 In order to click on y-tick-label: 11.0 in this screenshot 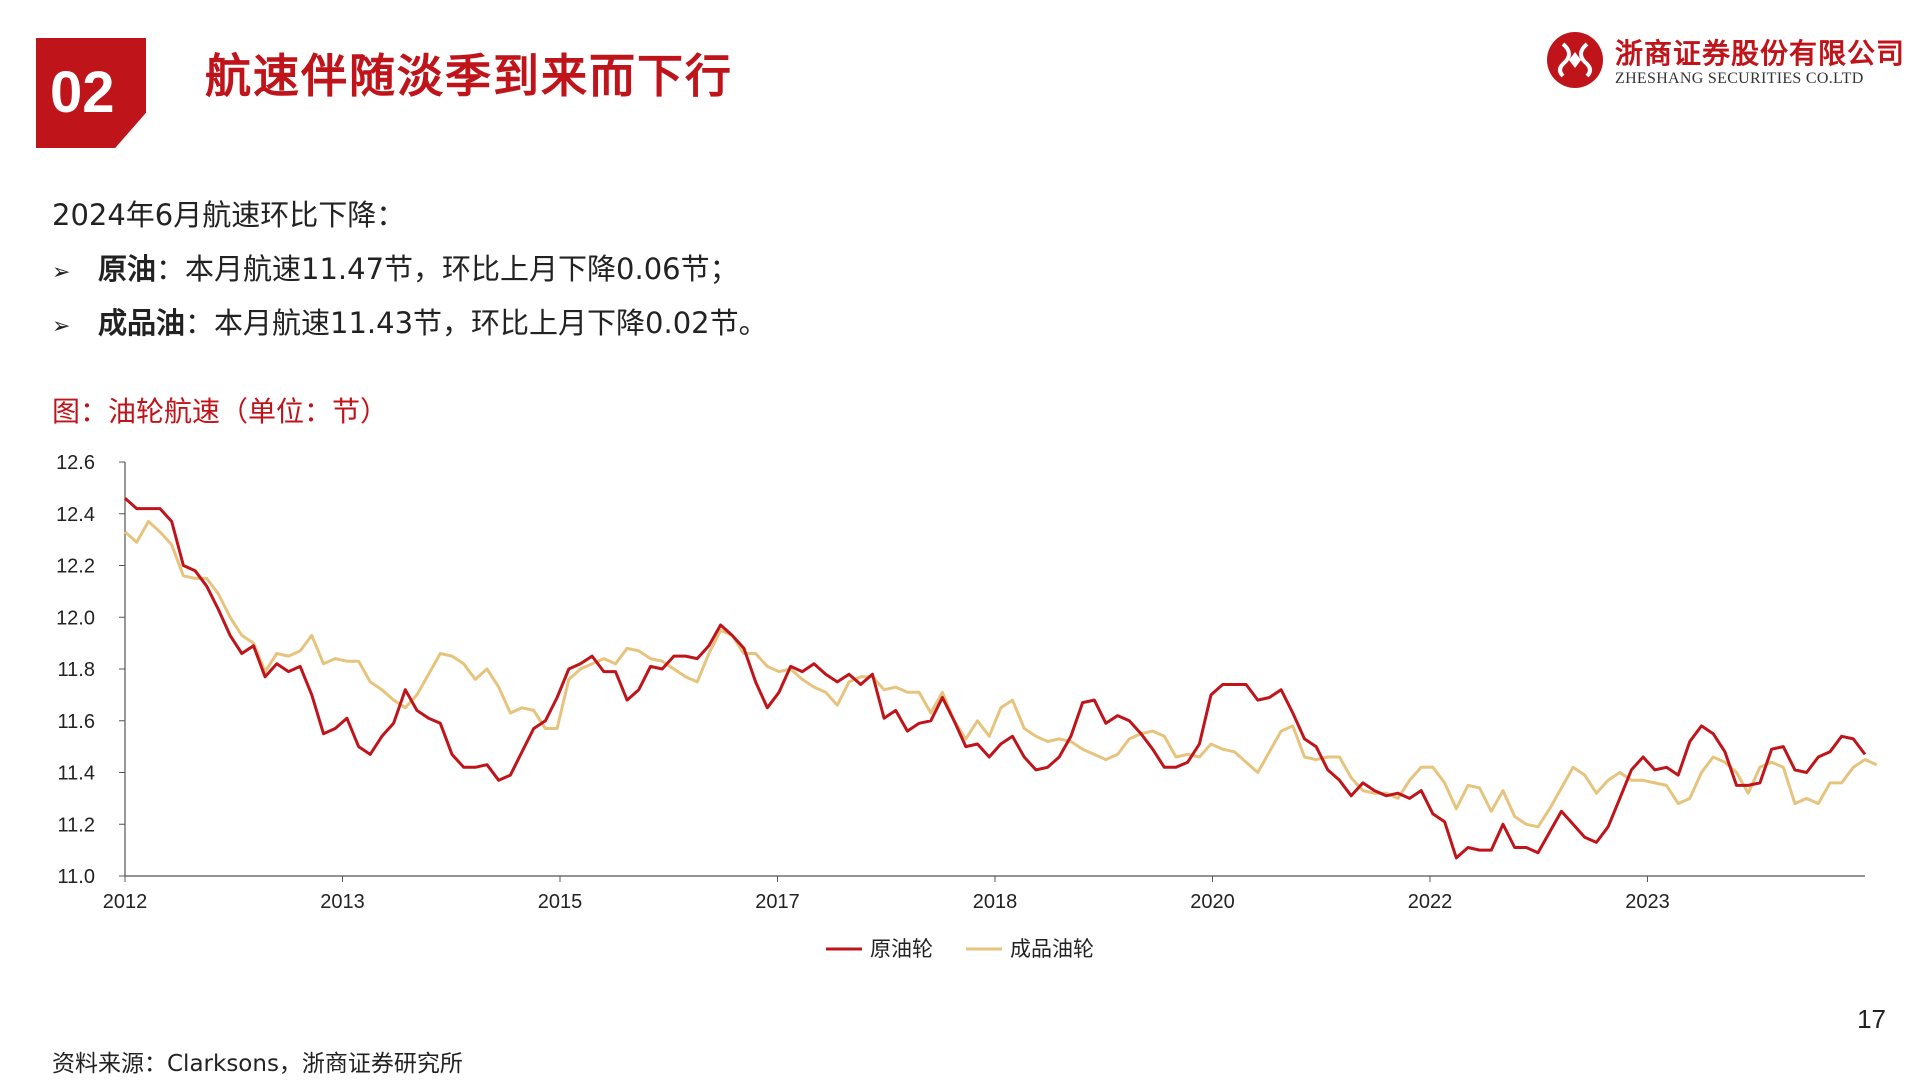, I will do `click(76, 877)`.